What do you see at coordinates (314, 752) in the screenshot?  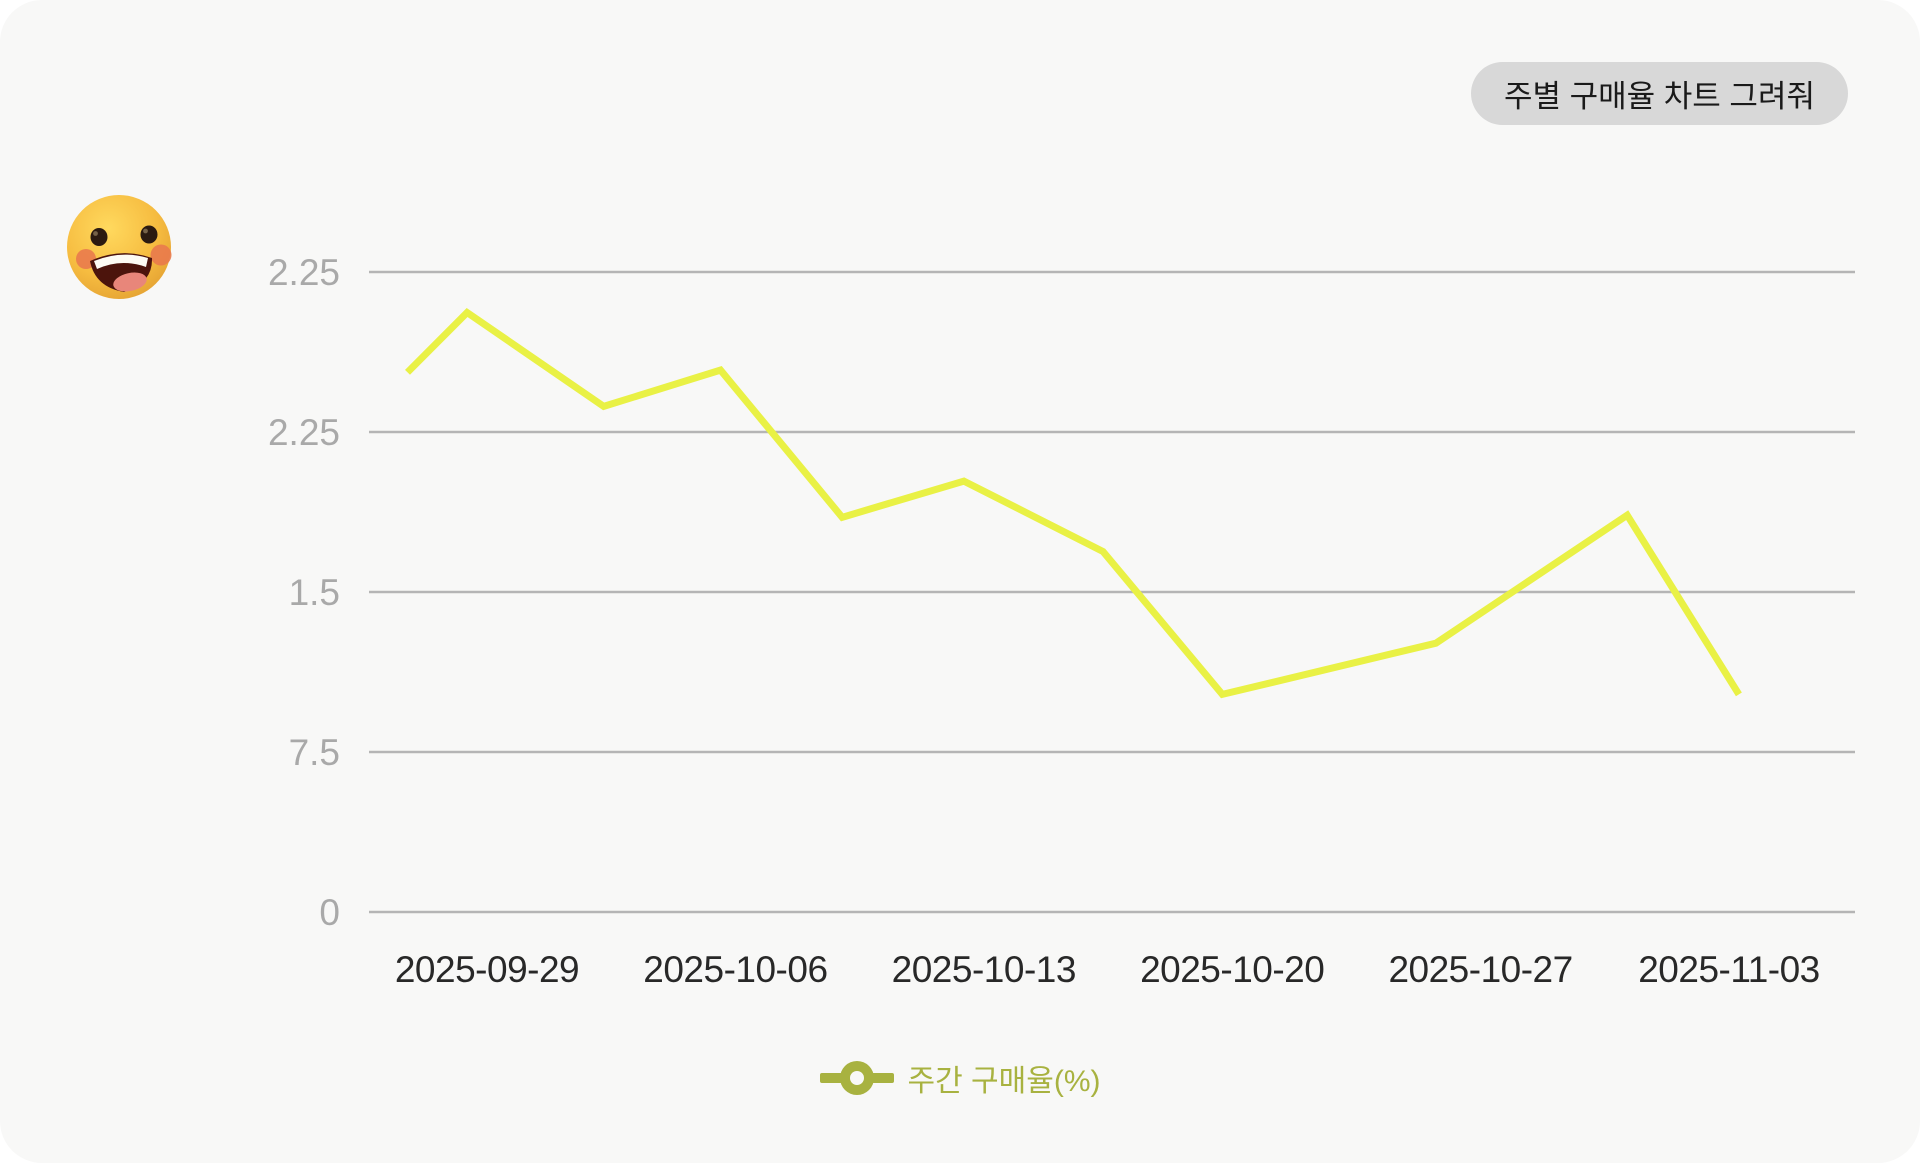 I see `y-tick-label: 7.5` at bounding box center [314, 752].